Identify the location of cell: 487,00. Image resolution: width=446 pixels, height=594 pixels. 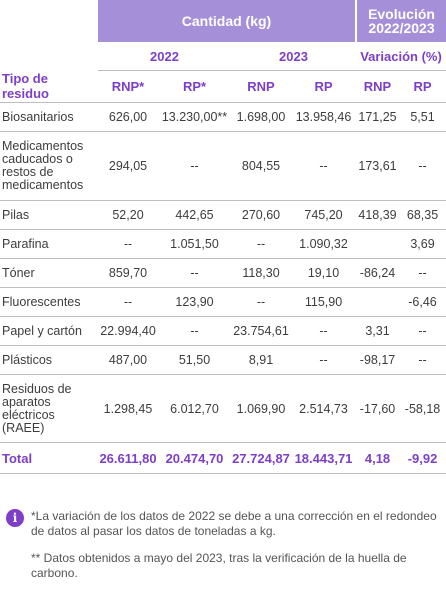
(128, 360).